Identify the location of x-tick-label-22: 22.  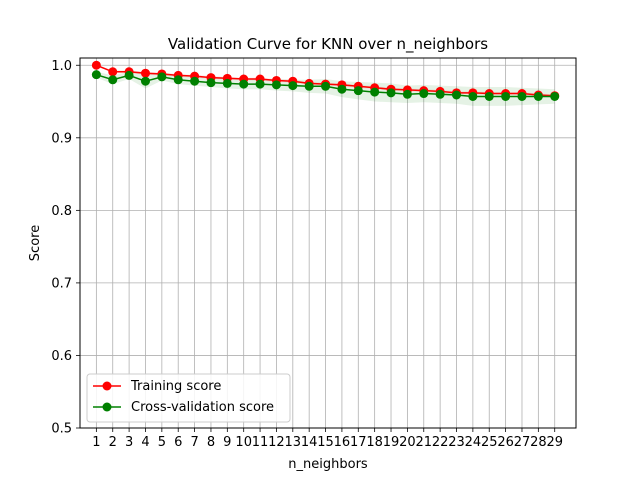
(440, 442).